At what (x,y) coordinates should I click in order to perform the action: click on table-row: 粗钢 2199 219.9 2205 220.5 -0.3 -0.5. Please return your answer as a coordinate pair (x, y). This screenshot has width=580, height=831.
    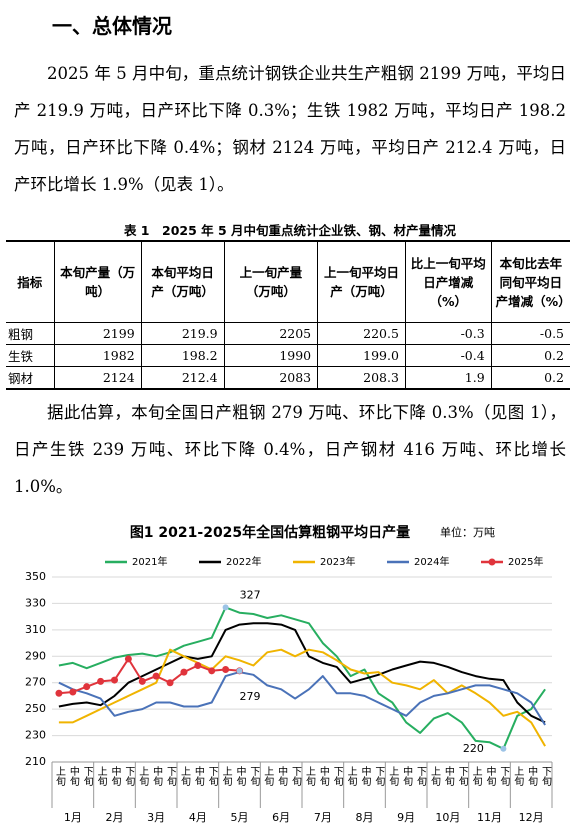
    Looking at the image, I should click on (288, 333).